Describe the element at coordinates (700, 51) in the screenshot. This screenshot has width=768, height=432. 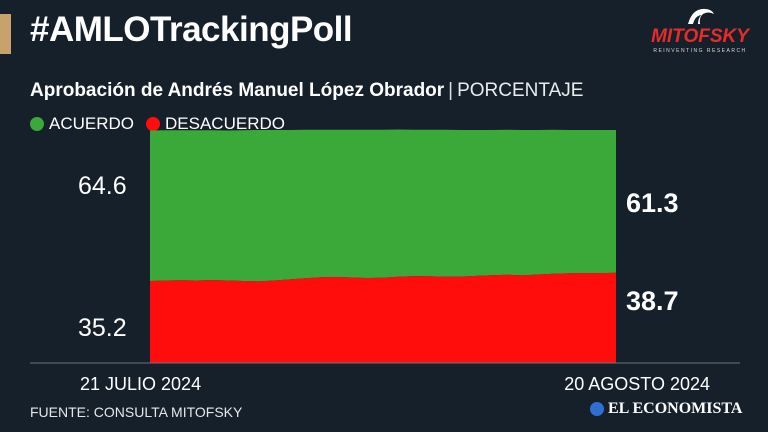
I see `logo-tagline: REINVENTING RESEARCH` at that location.